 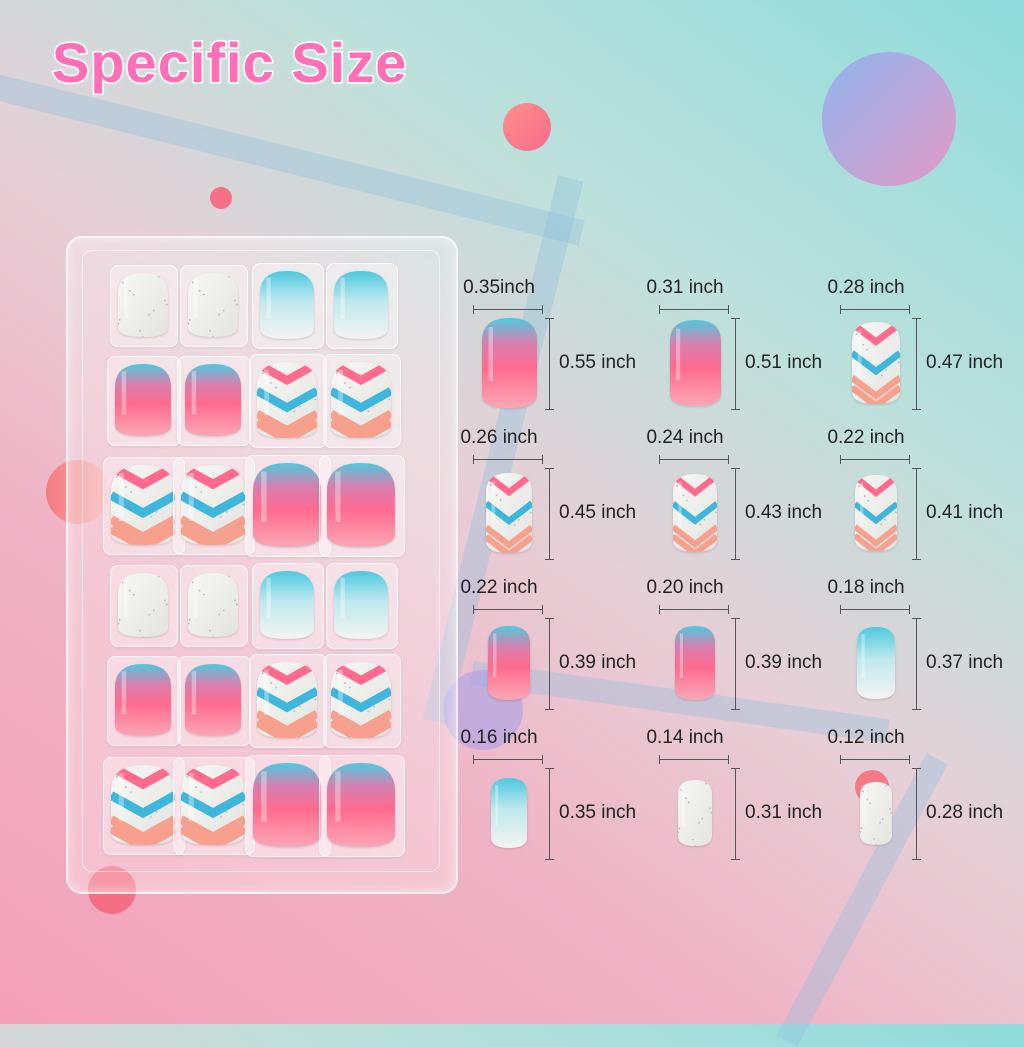 What do you see at coordinates (229, 63) in the screenshot?
I see `page-title: Specific Size` at bounding box center [229, 63].